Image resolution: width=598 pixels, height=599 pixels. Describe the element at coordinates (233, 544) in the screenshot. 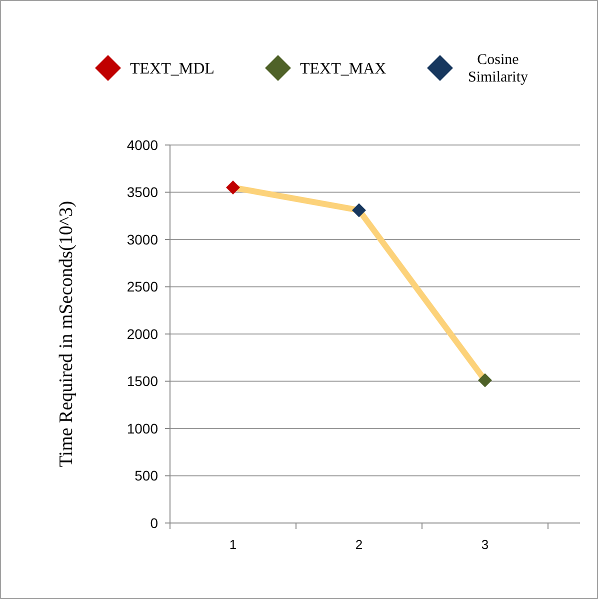

I see `x-tick-label: 1` at that location.